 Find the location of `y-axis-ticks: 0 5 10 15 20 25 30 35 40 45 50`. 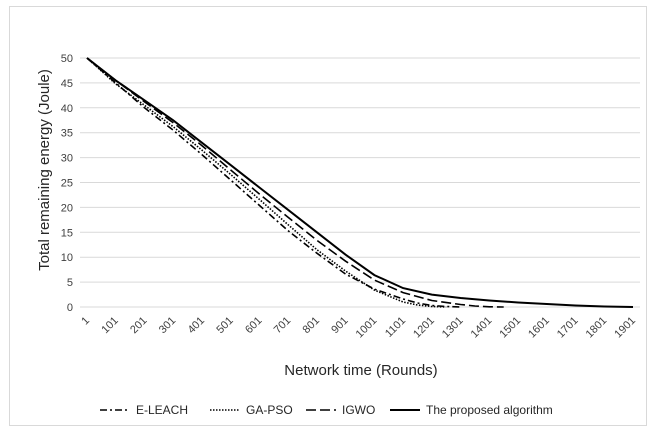

y-axis-ticks: 0 5 10 15 20 25 30 35 40 45 50 is located at coordinates (67, 183).